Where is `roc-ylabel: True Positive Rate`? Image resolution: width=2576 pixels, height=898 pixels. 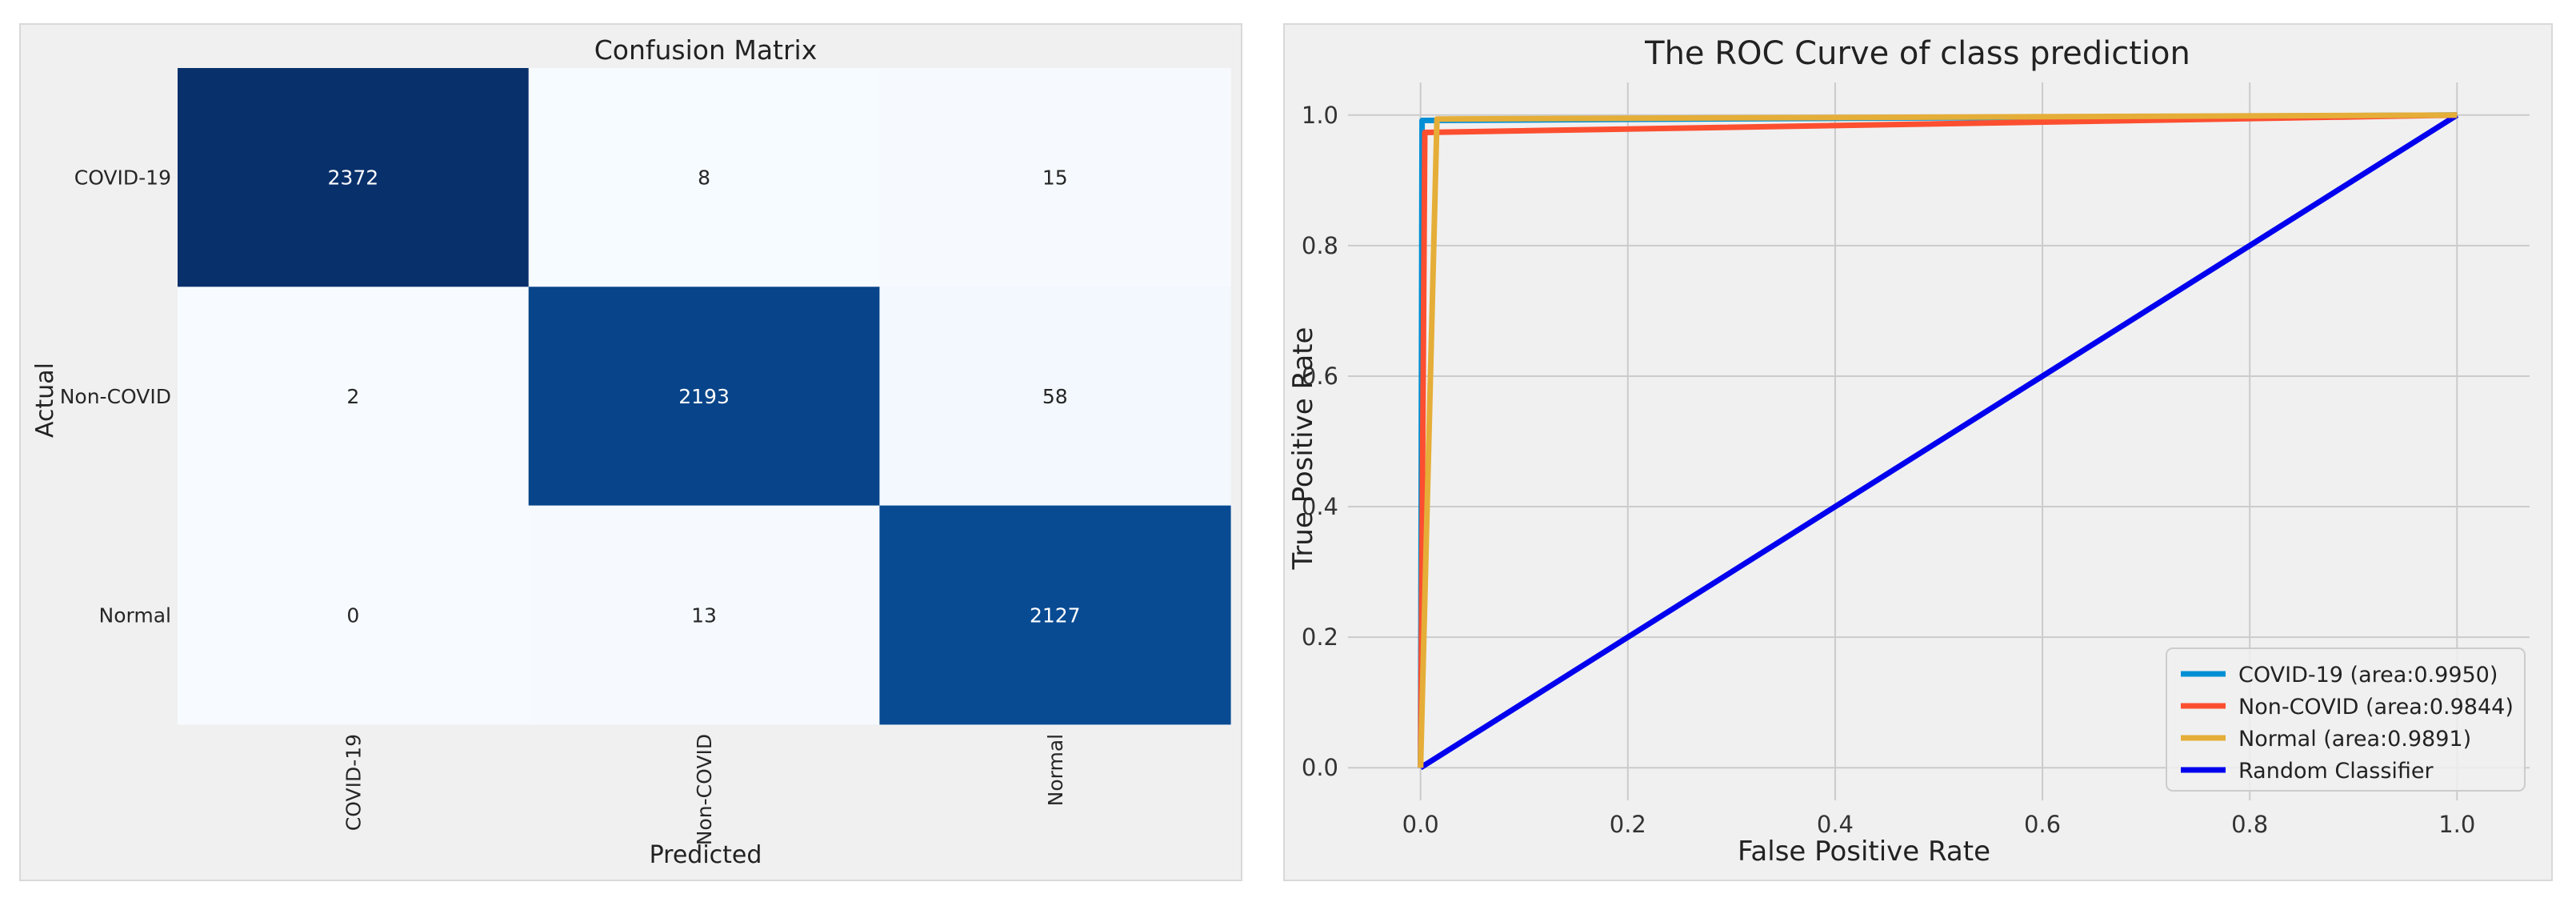
roc-ylabel: True Positive Rate is located at coordinates (1303, 449).